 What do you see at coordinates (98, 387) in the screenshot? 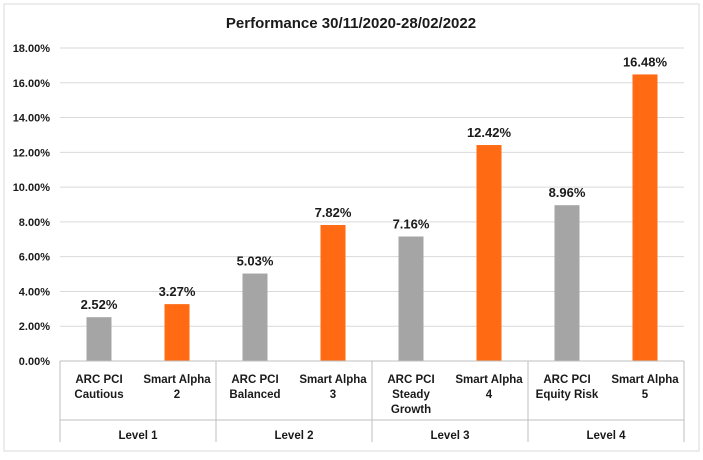
I see `x-category-label: ARC PCI Cautious` at bounding box center [98, 387].